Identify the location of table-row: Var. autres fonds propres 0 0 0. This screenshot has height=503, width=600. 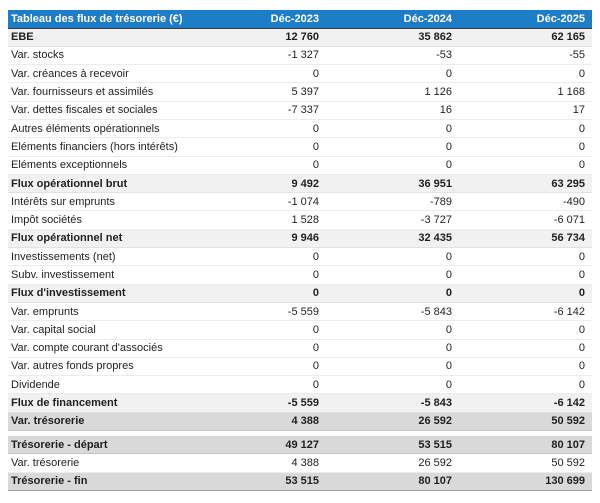
(300, 367).